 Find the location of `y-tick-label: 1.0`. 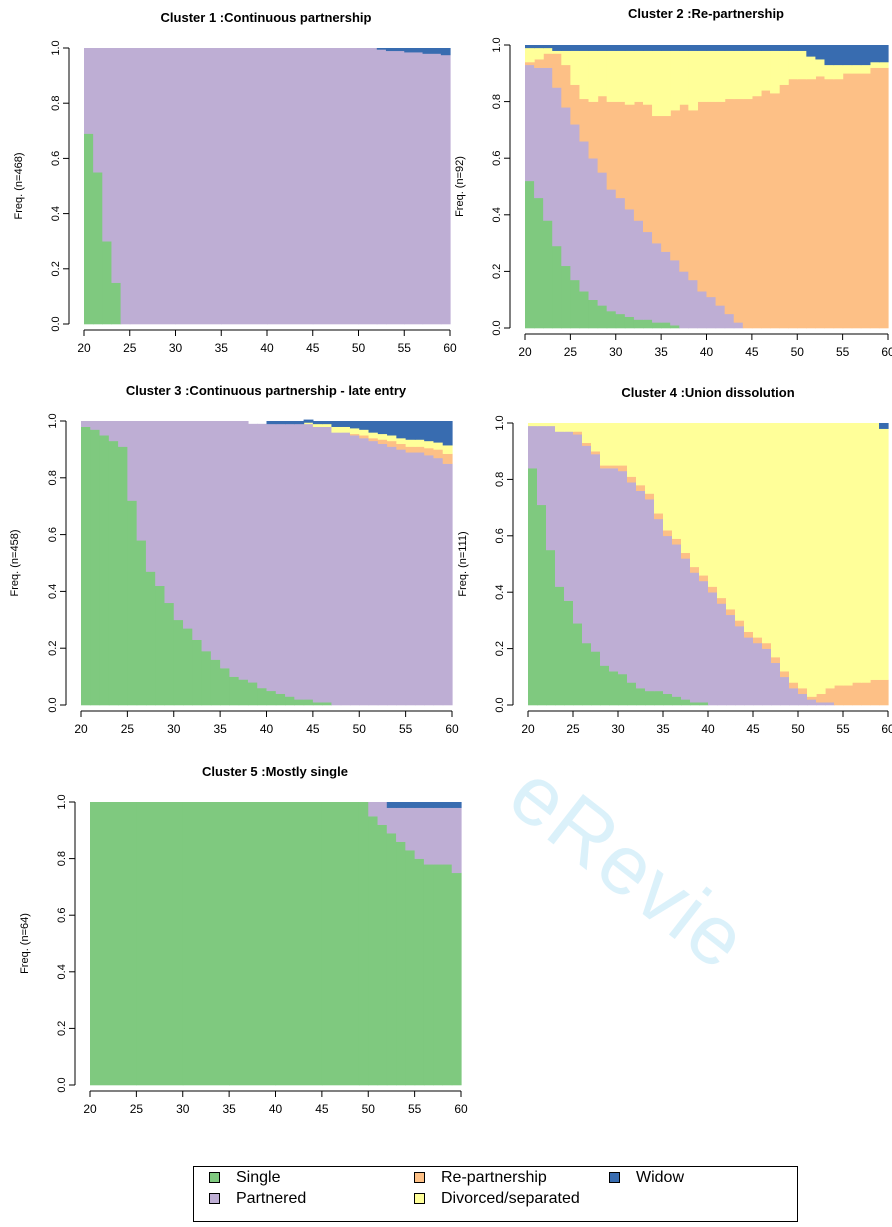

y-tick-label: 1.0 is located at coordinates (62, 801).